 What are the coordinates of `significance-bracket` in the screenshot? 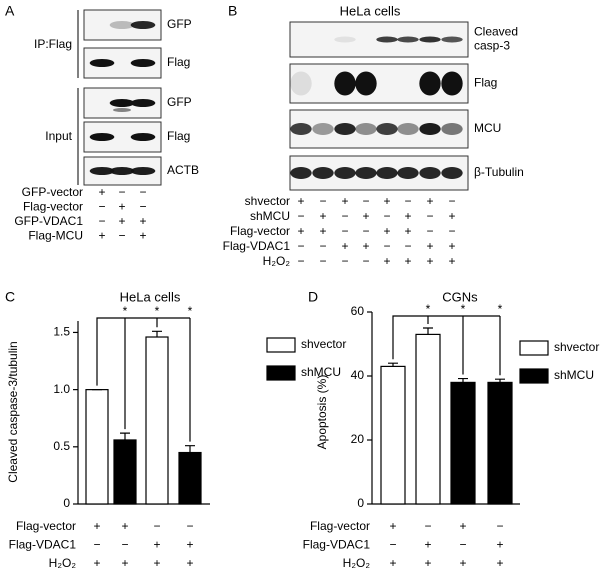 It's located at (446, 345).